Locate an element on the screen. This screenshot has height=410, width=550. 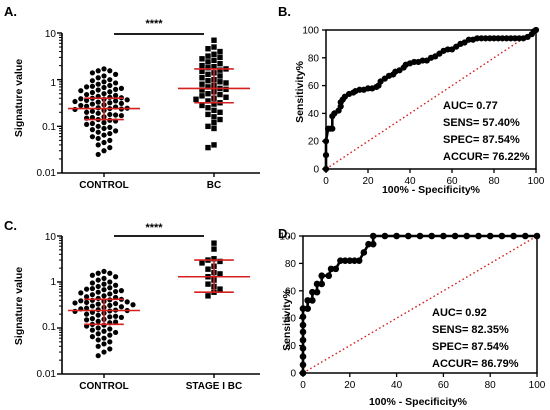
panel-c-label: C. is located at coordinates (10, 225).